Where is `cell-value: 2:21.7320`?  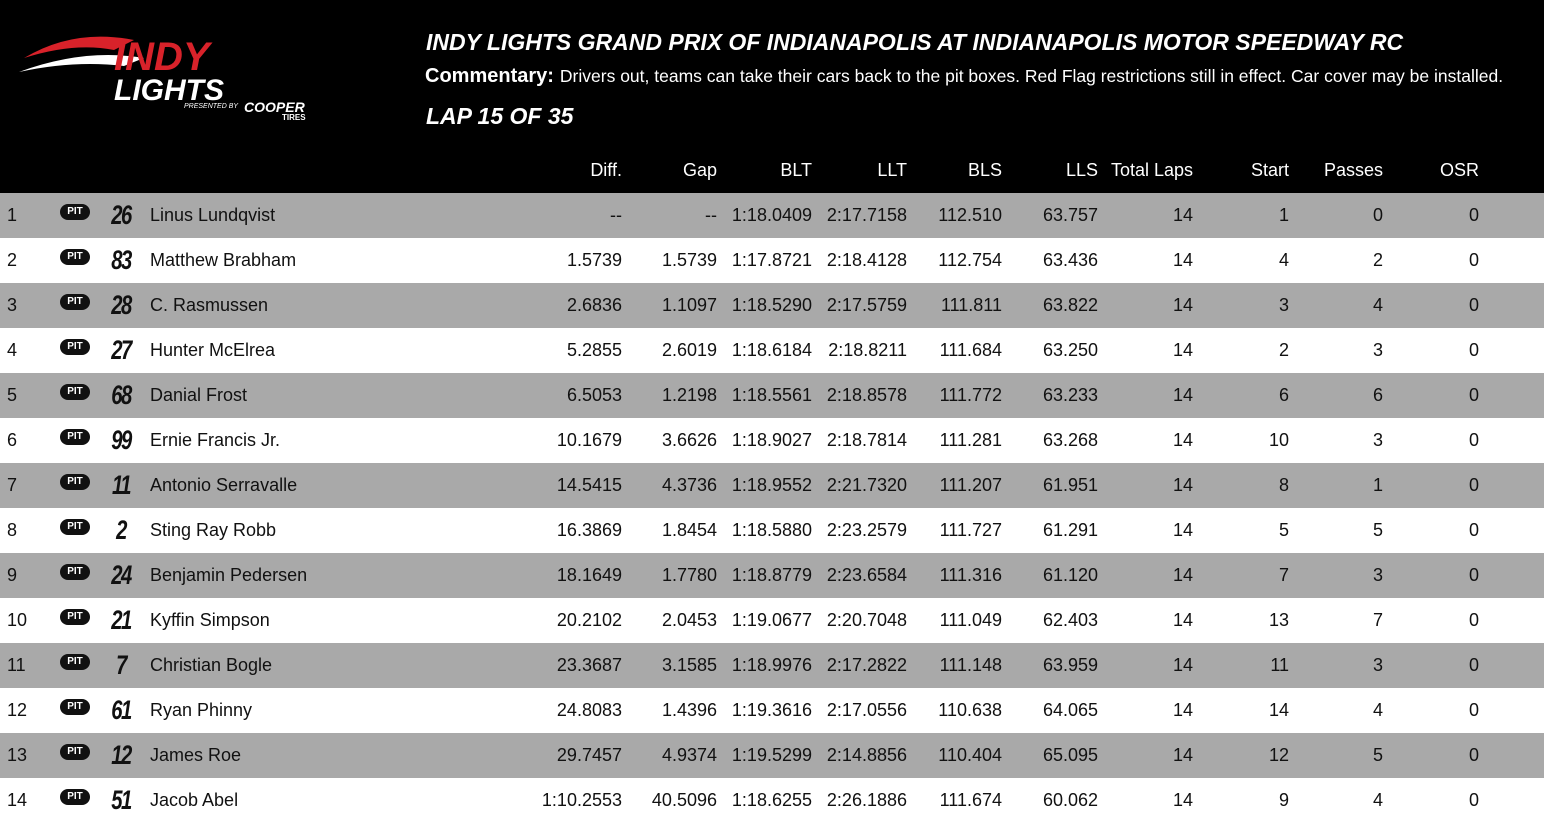
cell-value: 2:21.7320 is located at coordinates (866, 485).